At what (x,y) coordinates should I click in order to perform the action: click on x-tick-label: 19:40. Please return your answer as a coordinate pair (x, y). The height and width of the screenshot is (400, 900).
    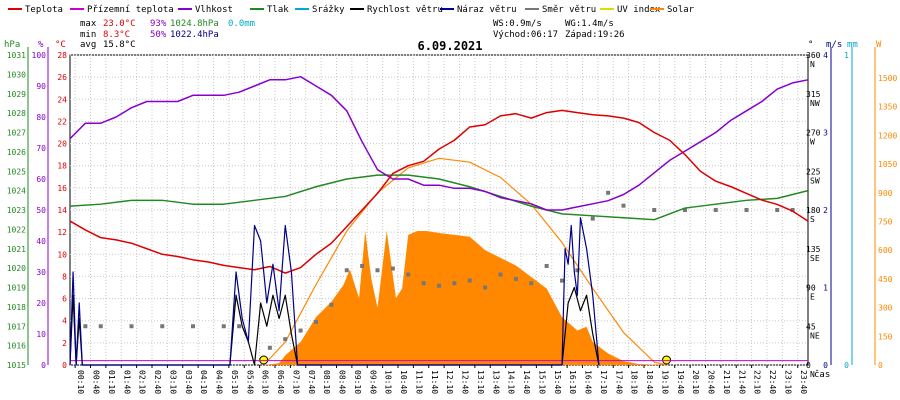
    Looking at the image, I should click on (680, 382).